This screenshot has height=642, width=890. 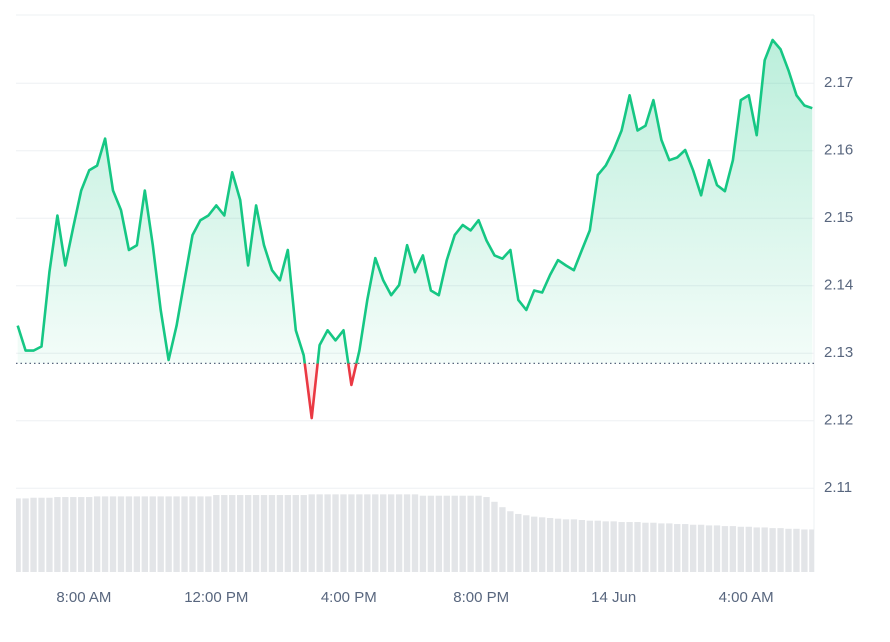 I want to click on y-tick-label: 2.14, so click(x=838, y=285).